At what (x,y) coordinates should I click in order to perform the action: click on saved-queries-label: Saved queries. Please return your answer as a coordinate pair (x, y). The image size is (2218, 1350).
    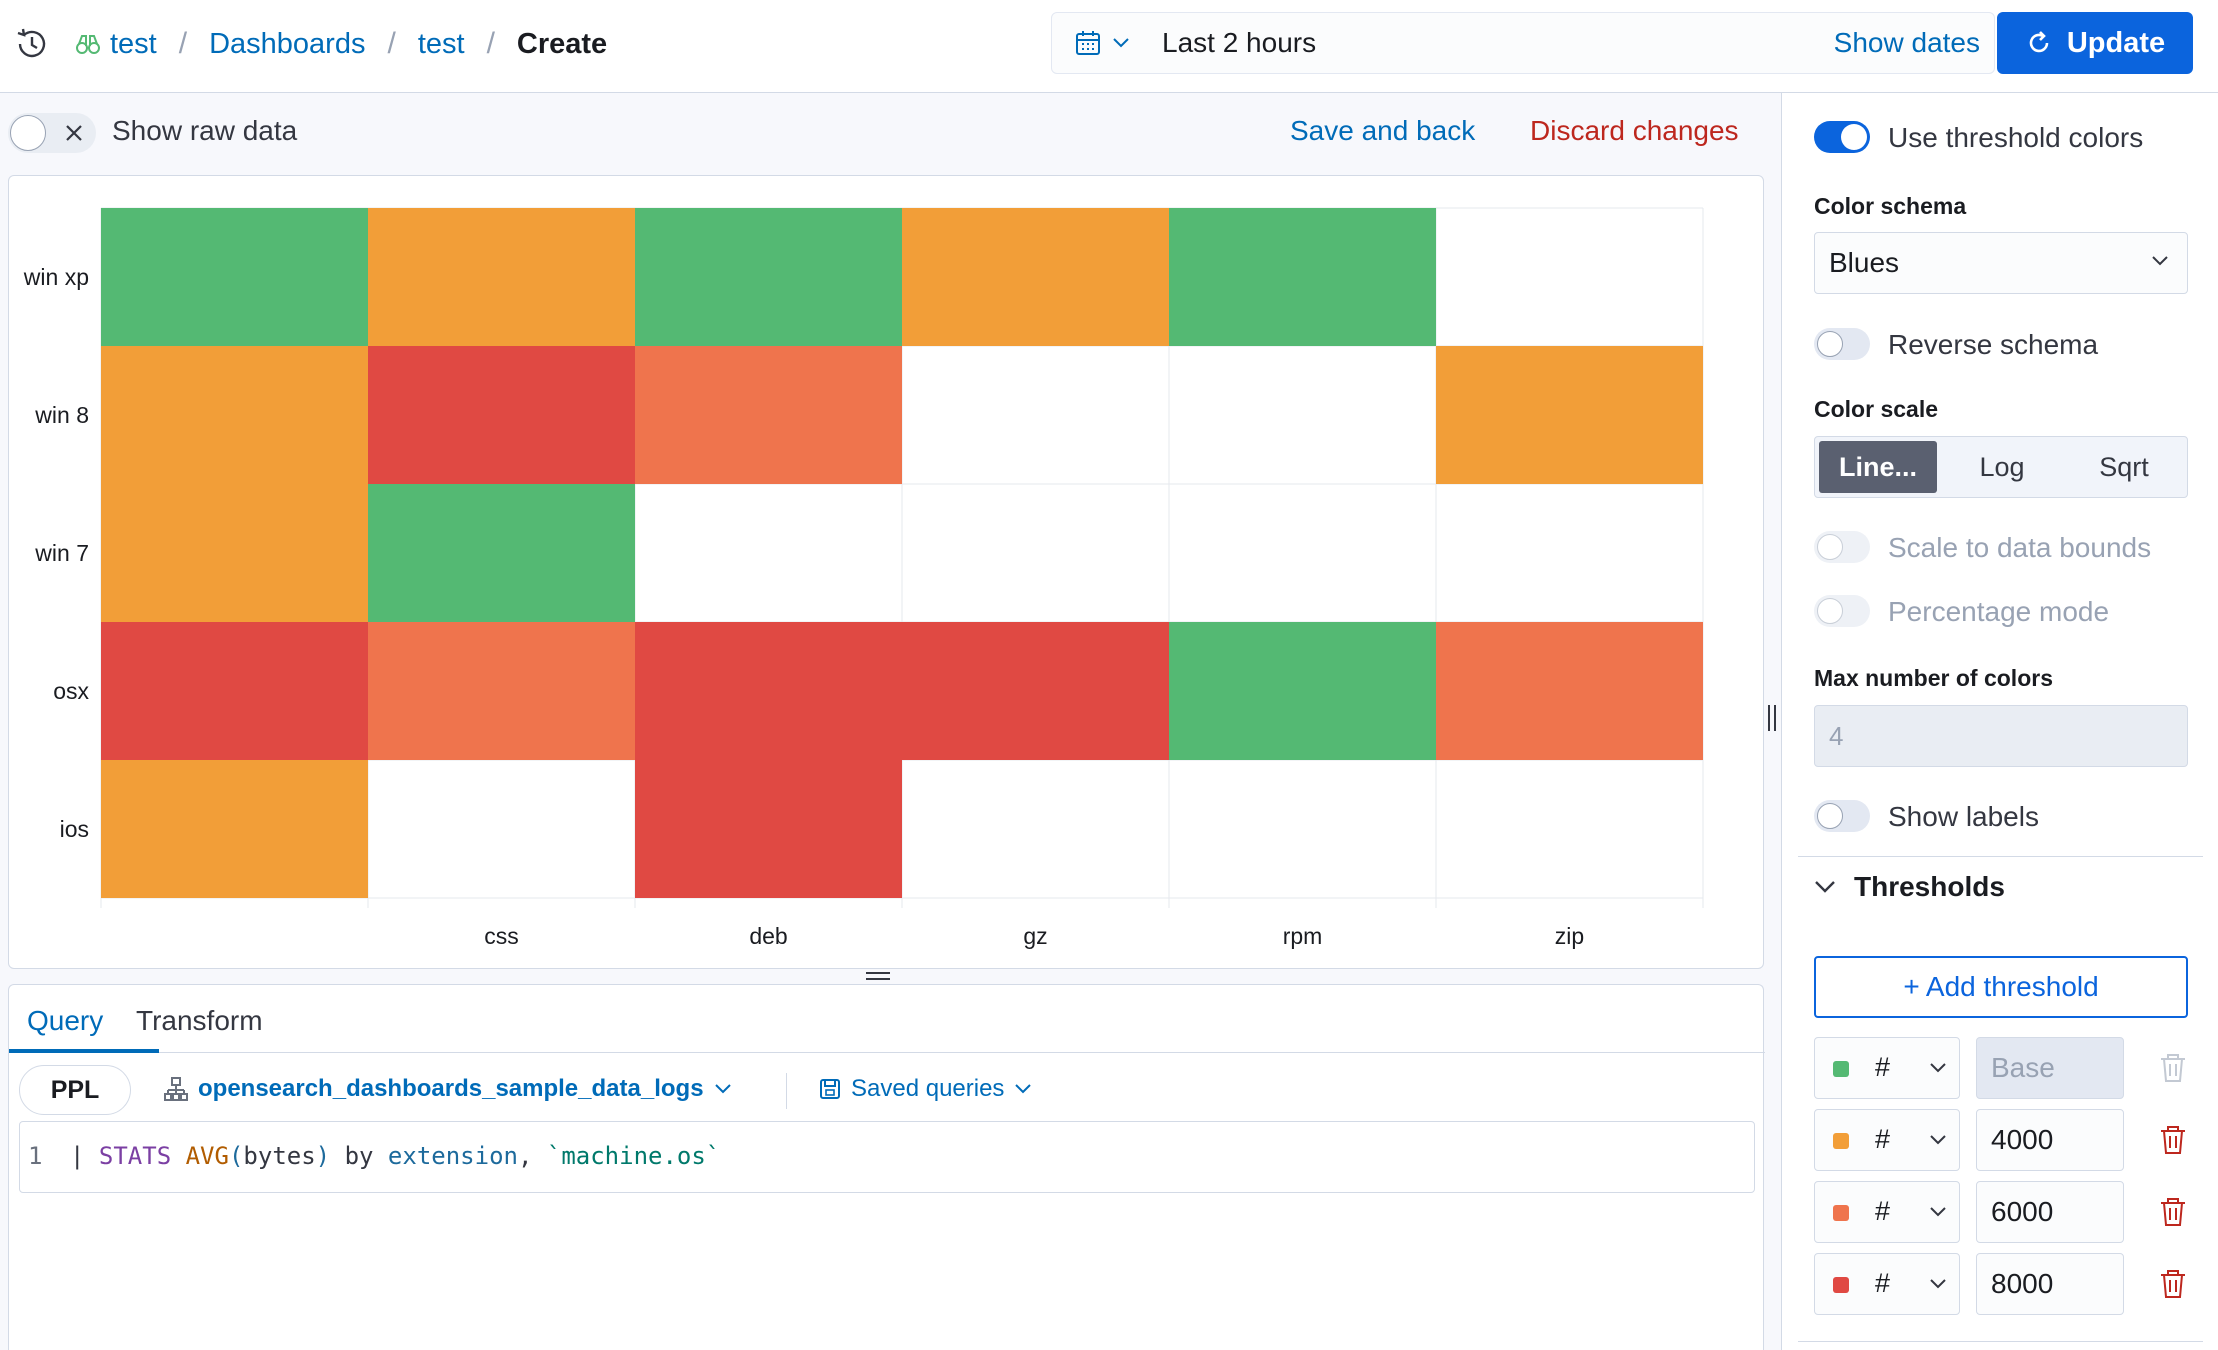
    Looking at the image, I should click on (928, 1088).